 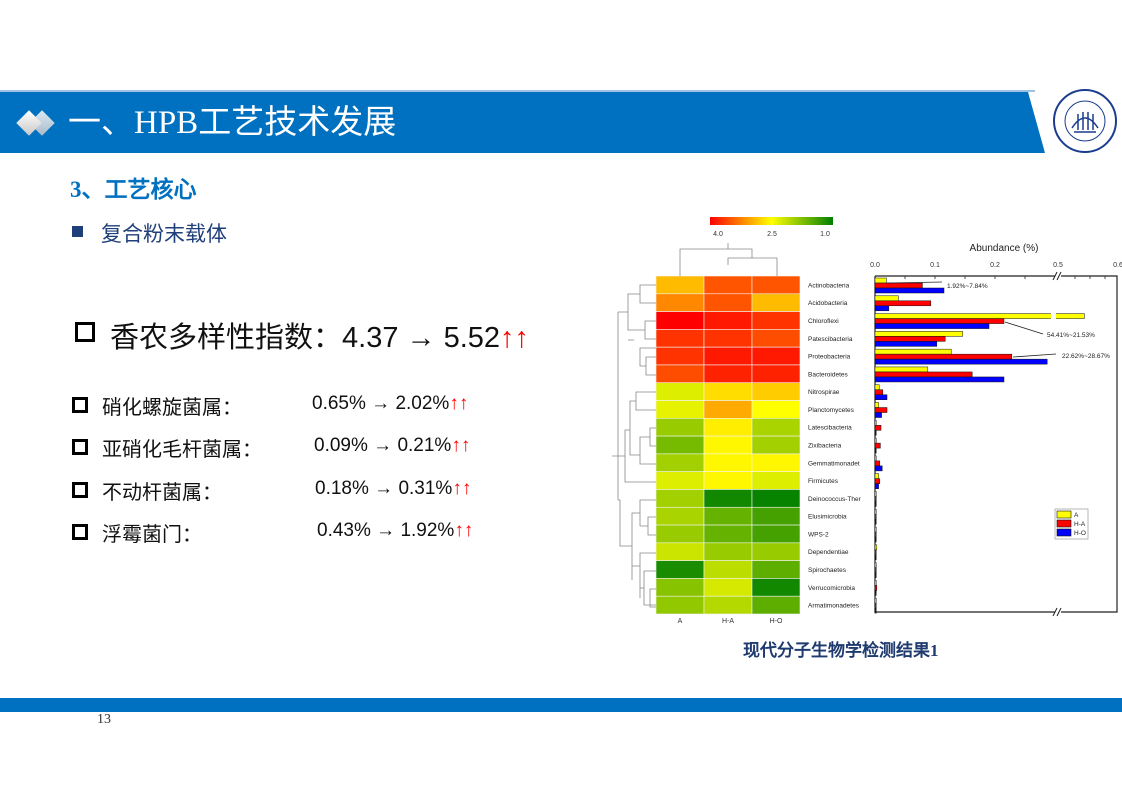 What do you see at coordinates (472, 338) in the screenshot?
I see `shannon-to: 5.52` at bounding box center [472, 338].